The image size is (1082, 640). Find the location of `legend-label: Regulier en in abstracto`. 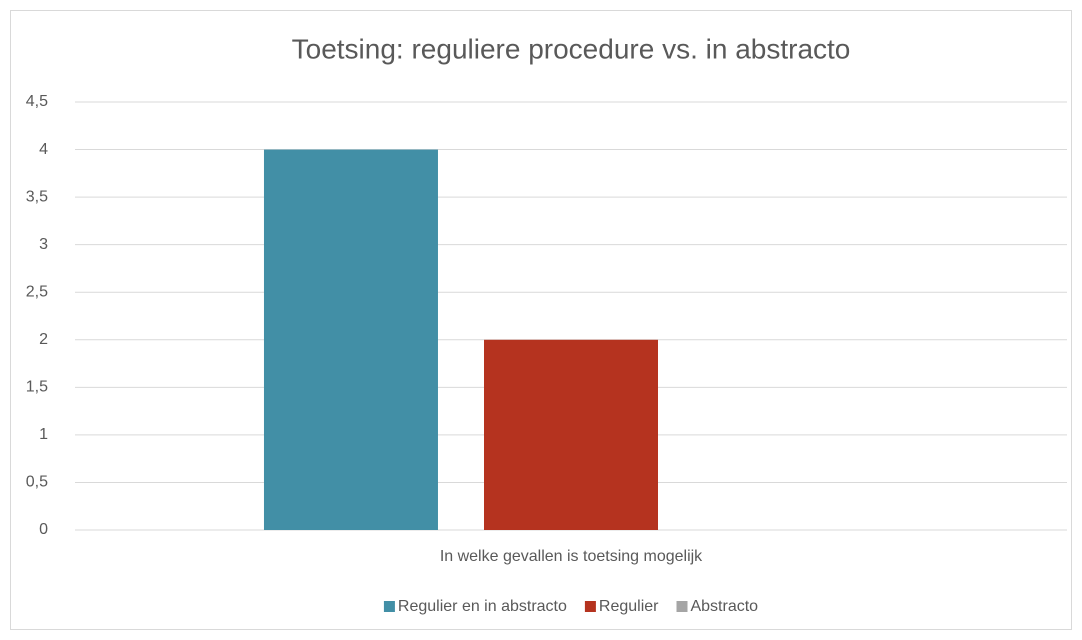

legend-label: Regulier en in abstracto is located at coordinates (482, 606).